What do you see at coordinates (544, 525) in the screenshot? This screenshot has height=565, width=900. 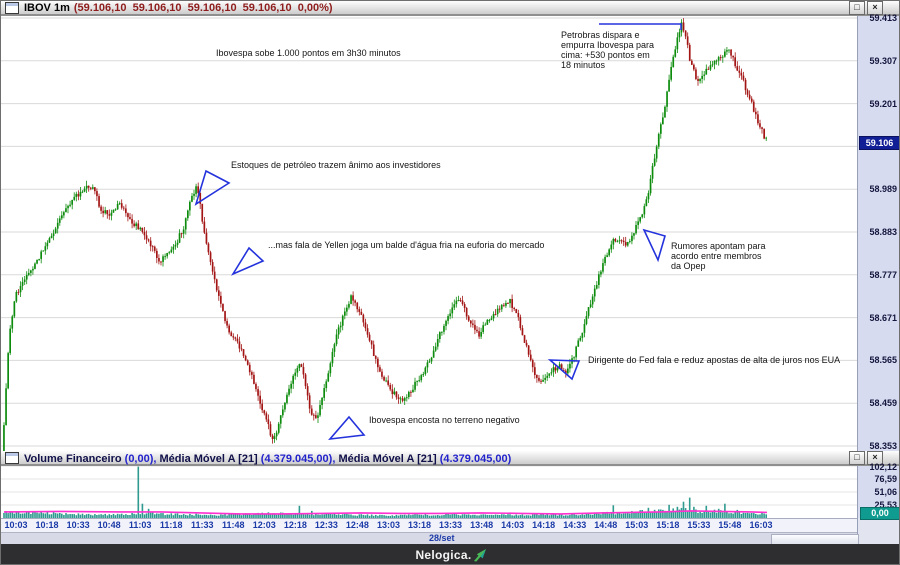 I see `time-axis-label: 14:18` at bounding box center [544, 525].